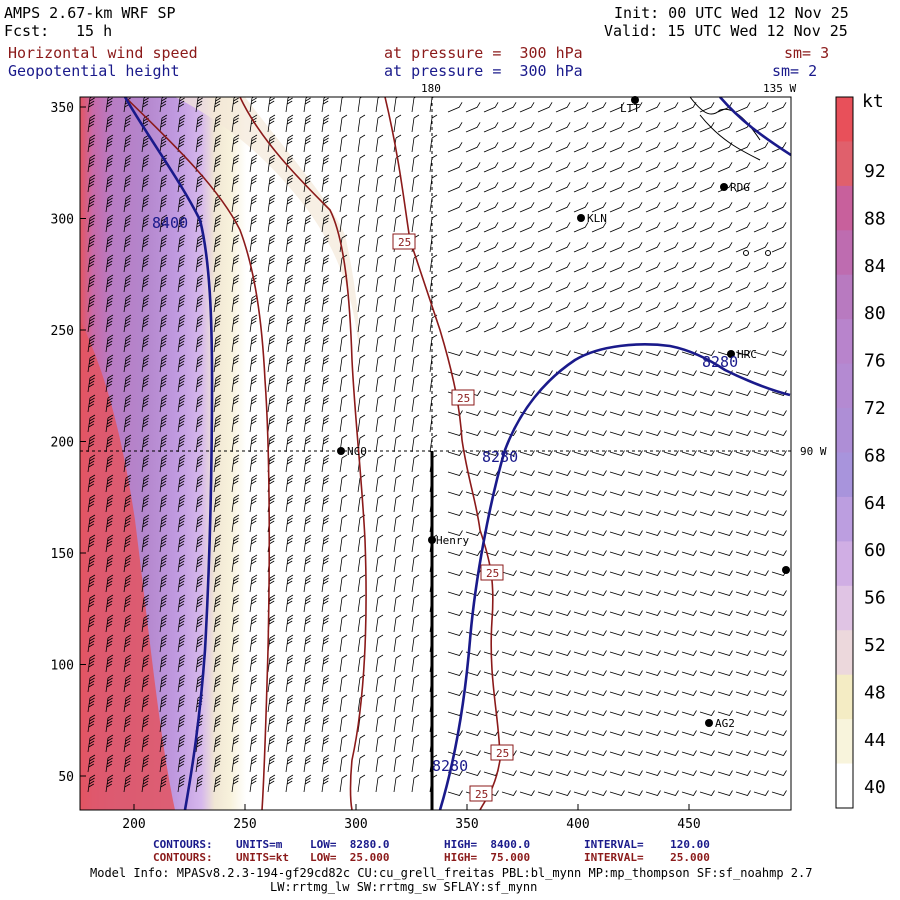  I want to click on colorbar-swatch, so click(844, 564).